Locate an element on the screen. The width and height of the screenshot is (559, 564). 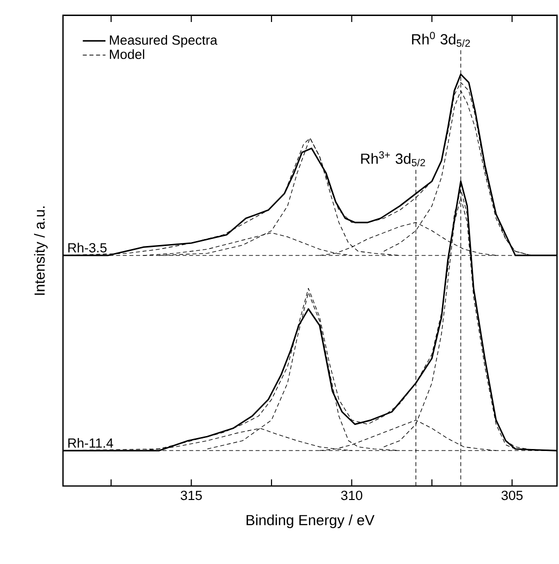
legend-label: Model is located at coordinates (127, 54).